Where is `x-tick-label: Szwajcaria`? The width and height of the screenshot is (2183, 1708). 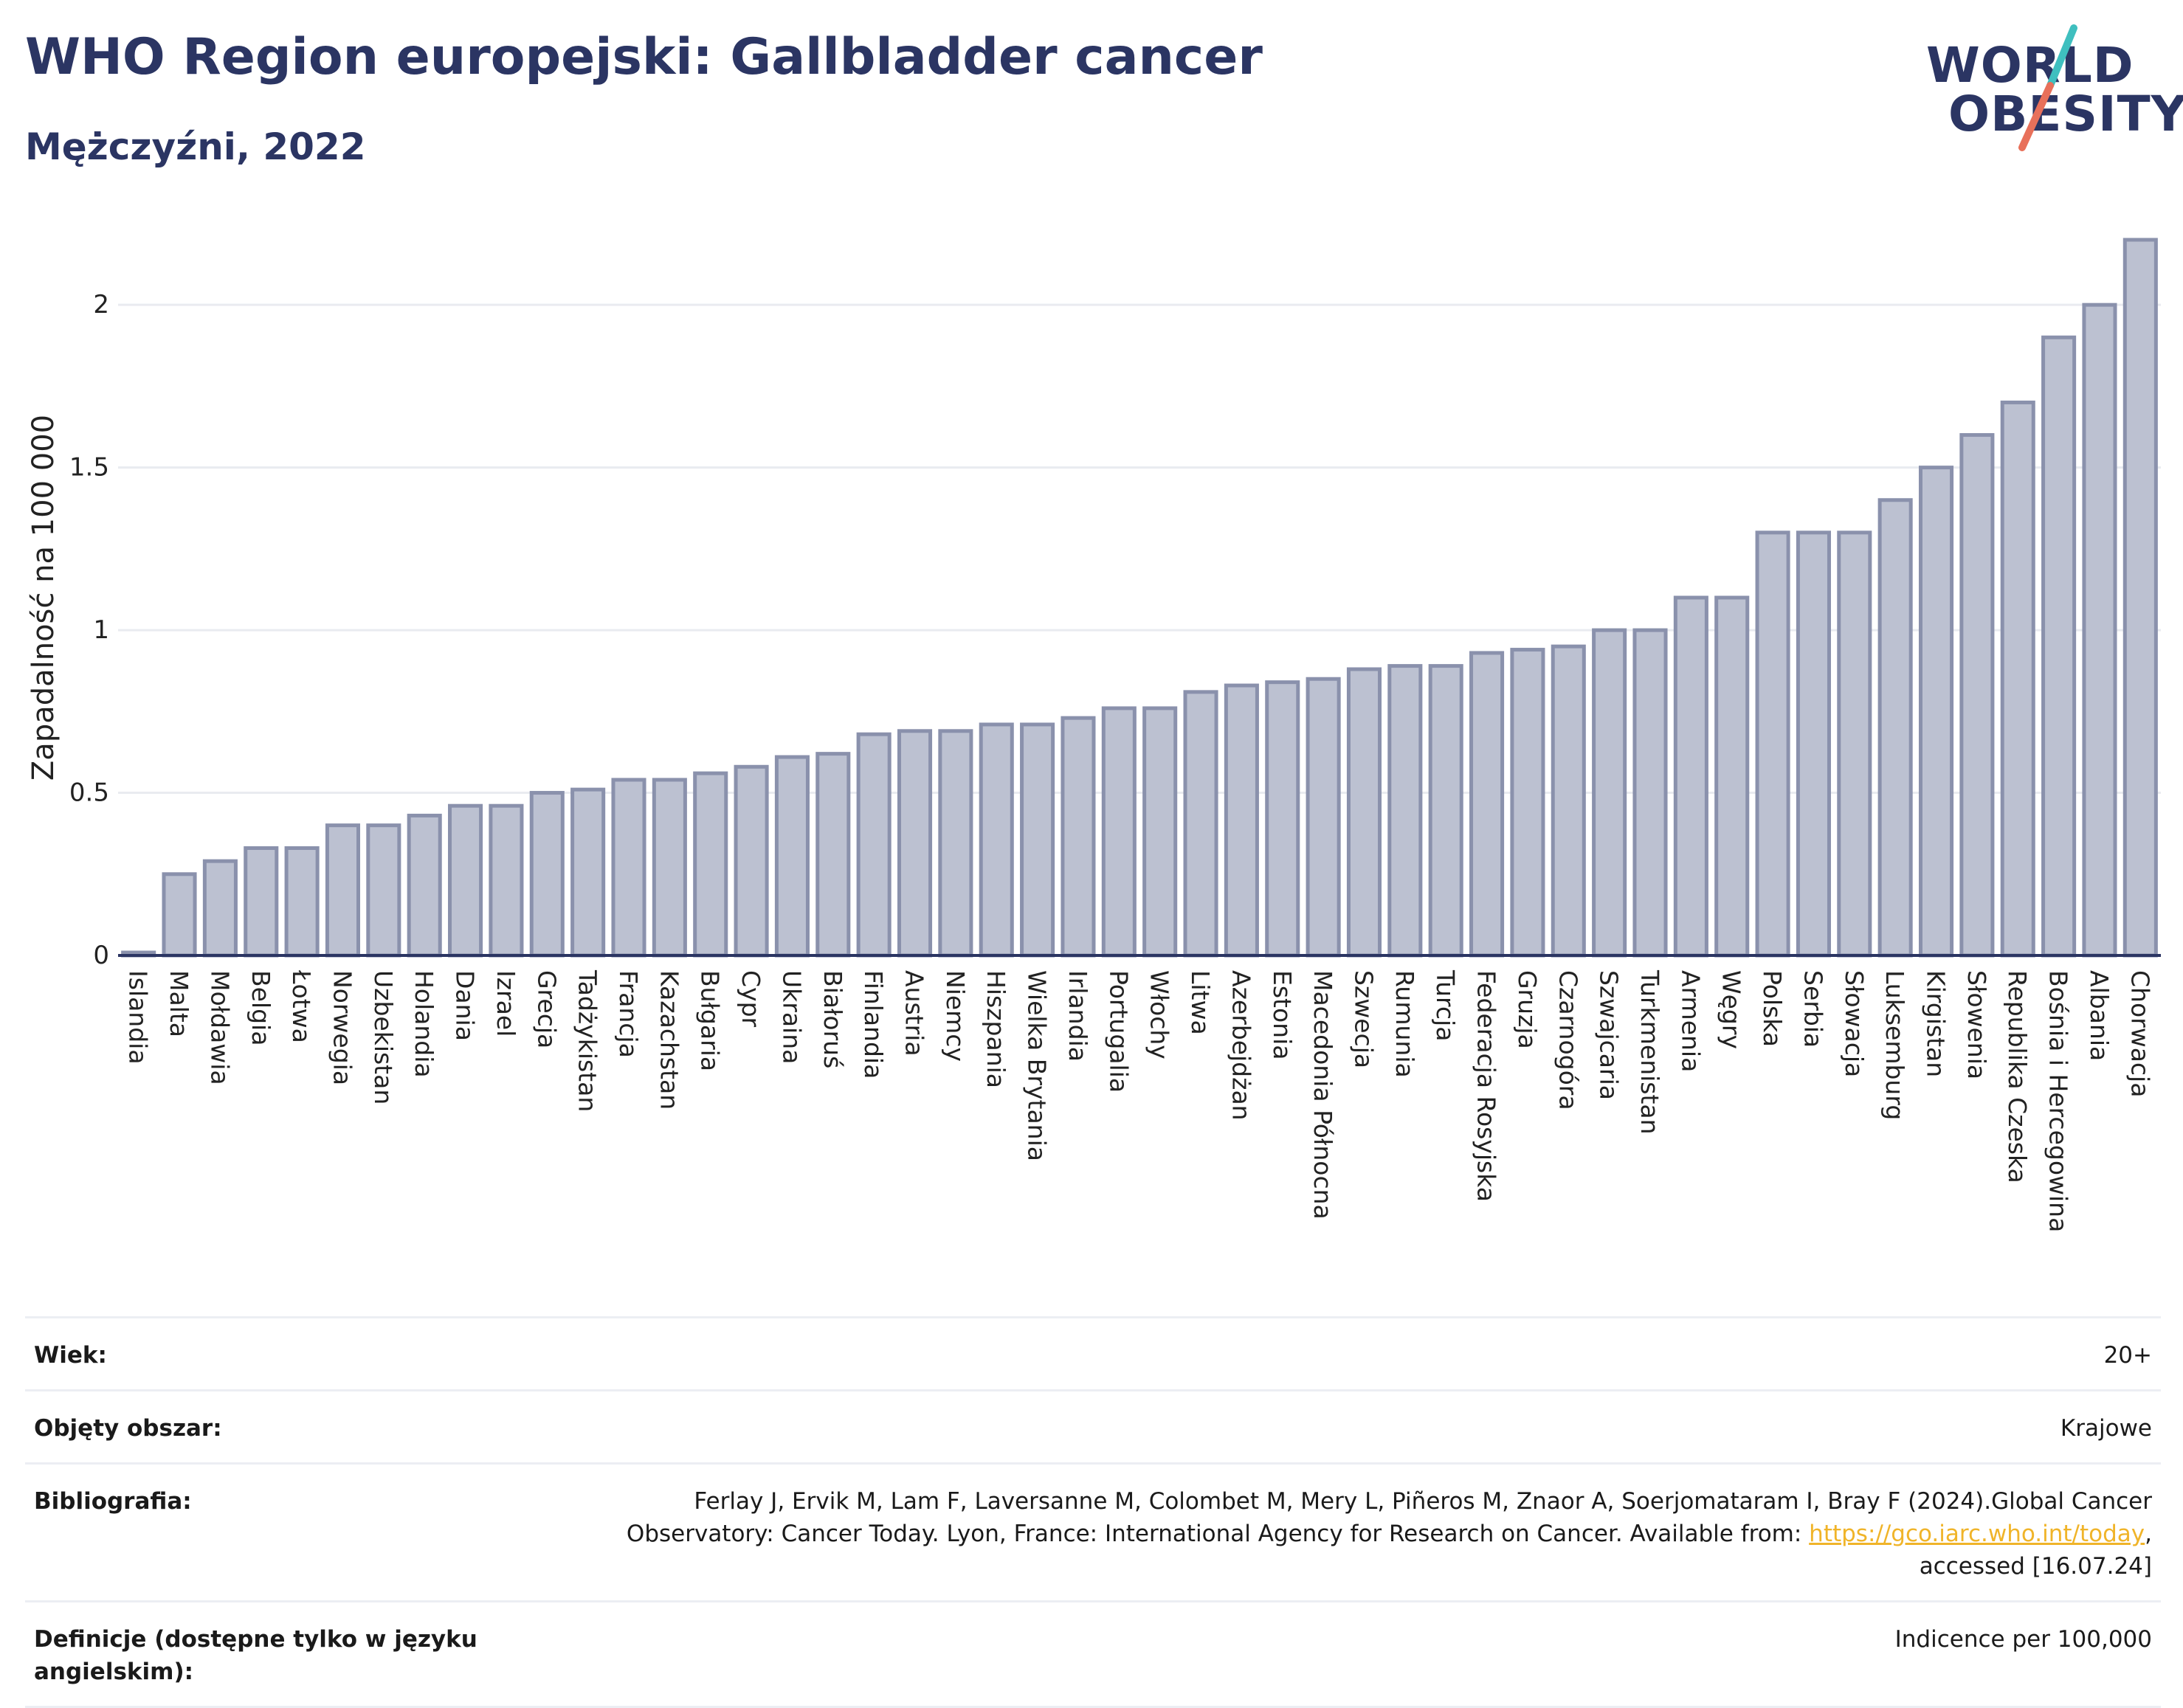
x-tick-label: Szwajcaria is located at coordinates (1609, 1035).